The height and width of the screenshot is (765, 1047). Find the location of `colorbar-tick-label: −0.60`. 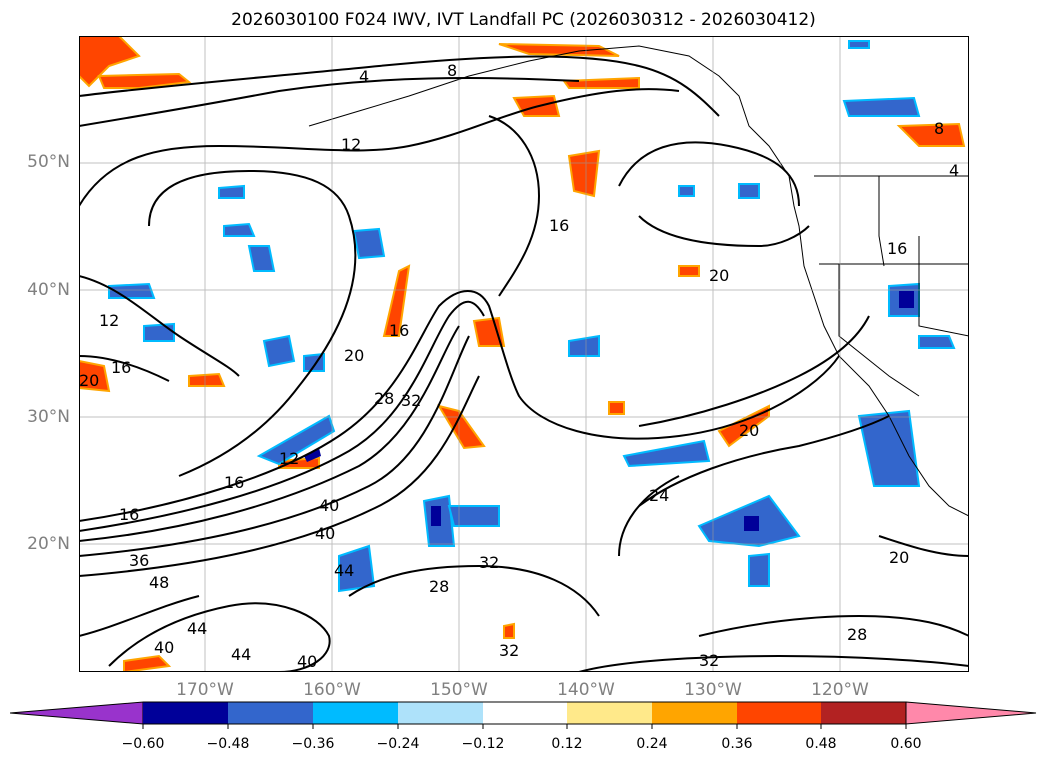

colorbar-tick-label: −0.60 is located at coordinates (143, 744).